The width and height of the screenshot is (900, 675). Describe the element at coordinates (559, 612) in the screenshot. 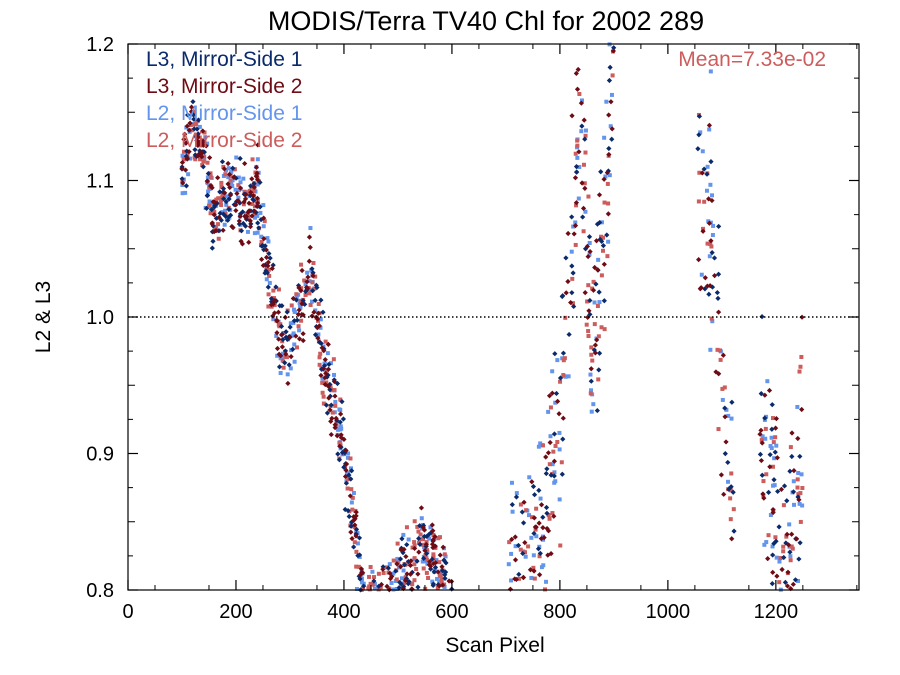

I see `x-tick-label: 800` at that location.